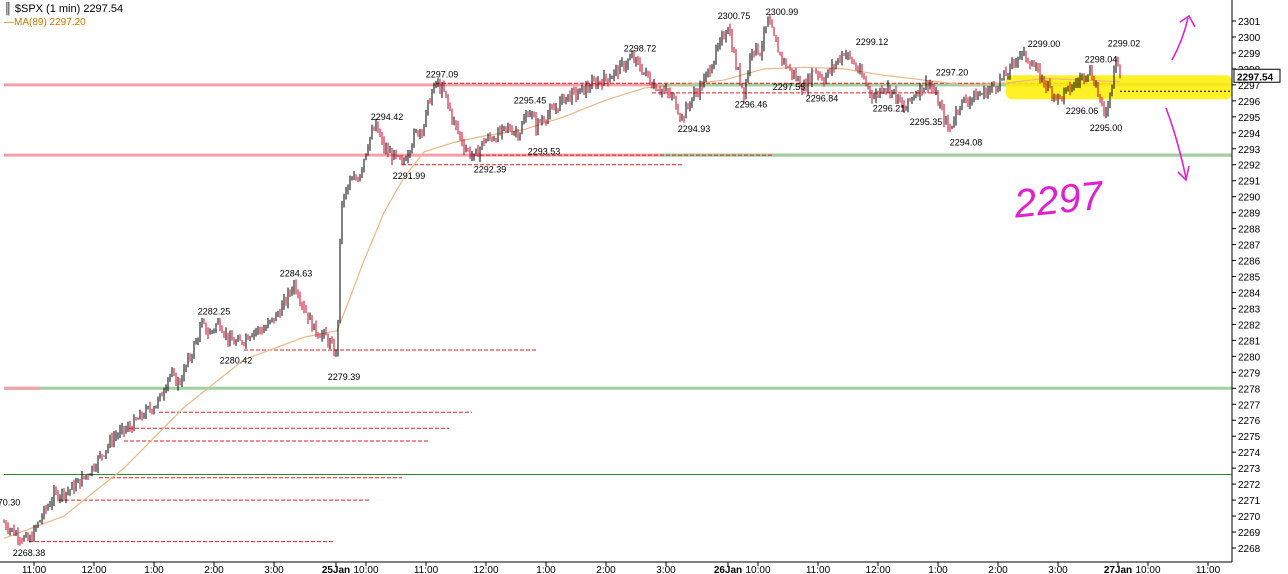 Image resolution: width=1288 pixels, height=574 pixels. Describe the element at coordinates (296, 273) in the screenshot. I see `price-label: 2284.63` at that location.